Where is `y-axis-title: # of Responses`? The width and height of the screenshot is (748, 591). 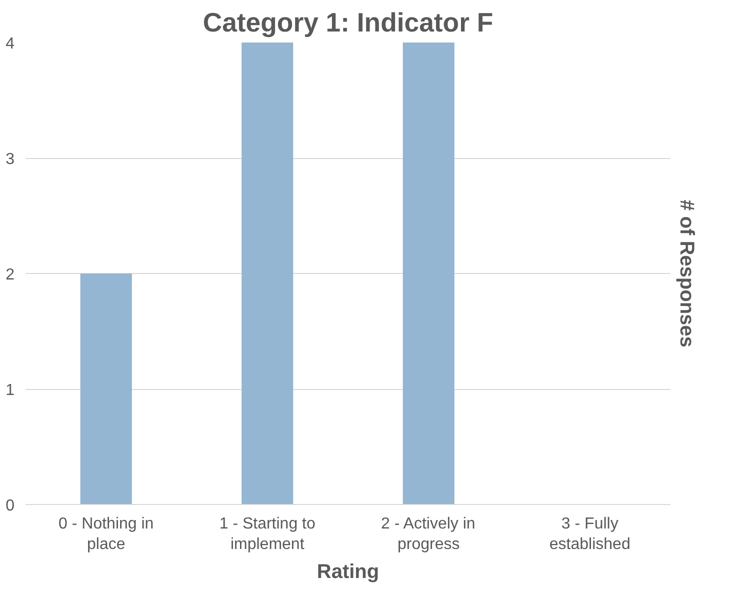
y-axis-title: # of Responses is located at coordinates (687, 274).